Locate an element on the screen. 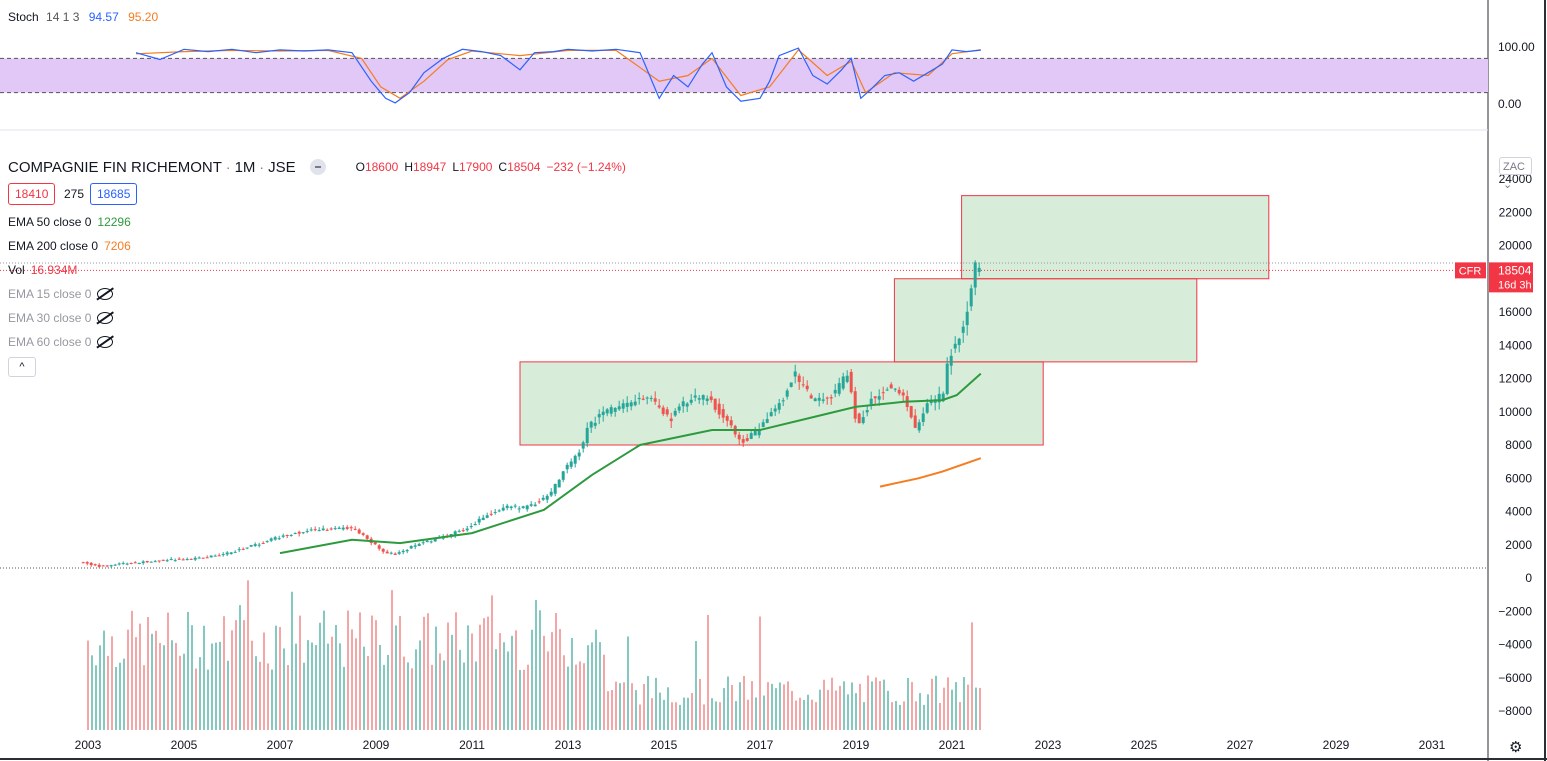  indicator-ema60: EMA 60 close 0 is located at coordinates (61, 342).